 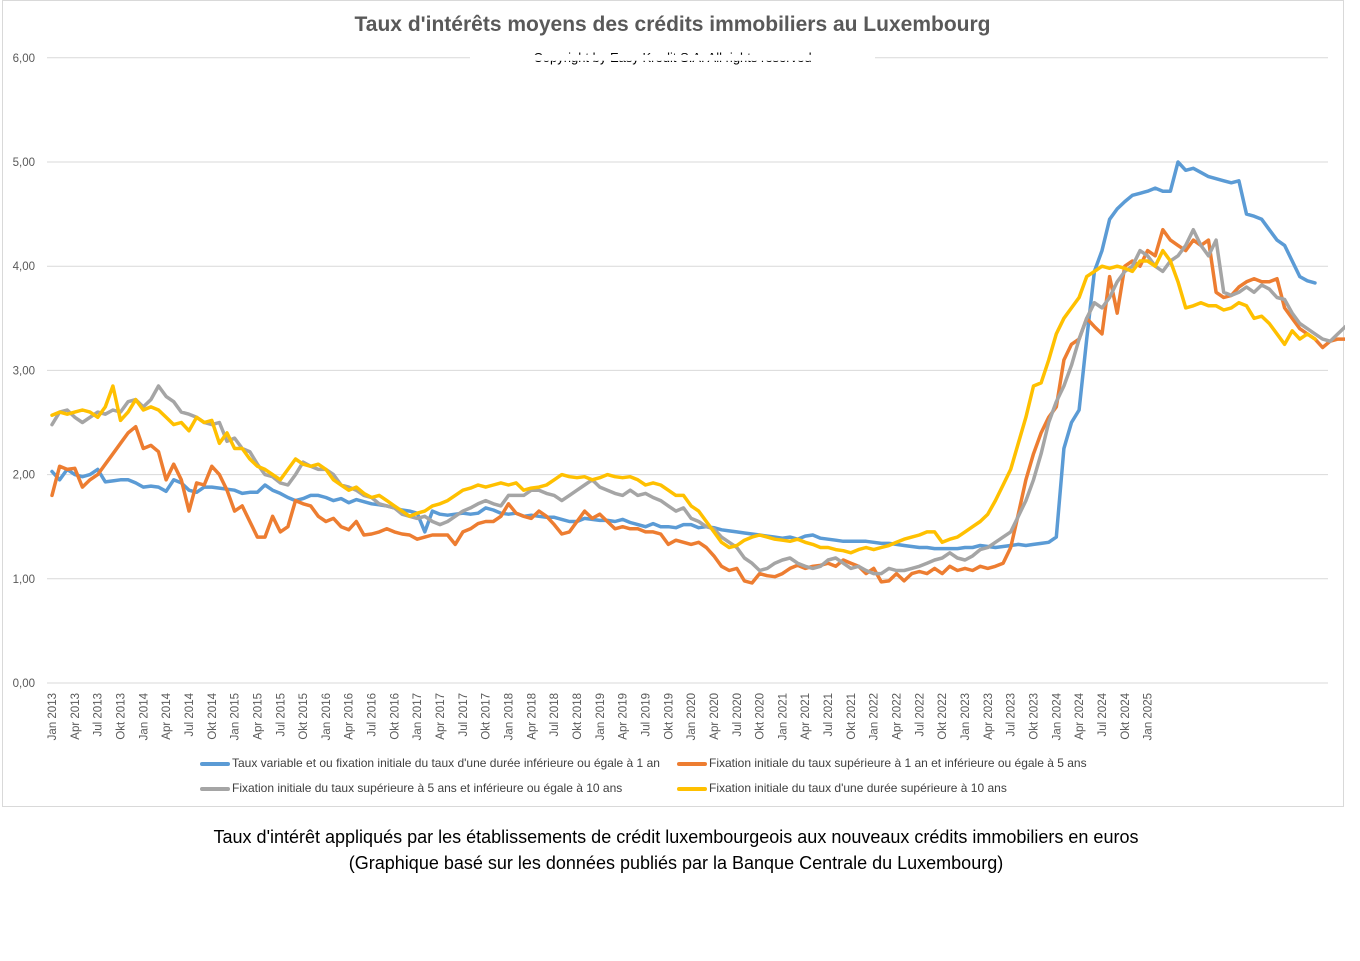 I want to click on x-tick-label: Jan 2023, so click(x=966, y=716).